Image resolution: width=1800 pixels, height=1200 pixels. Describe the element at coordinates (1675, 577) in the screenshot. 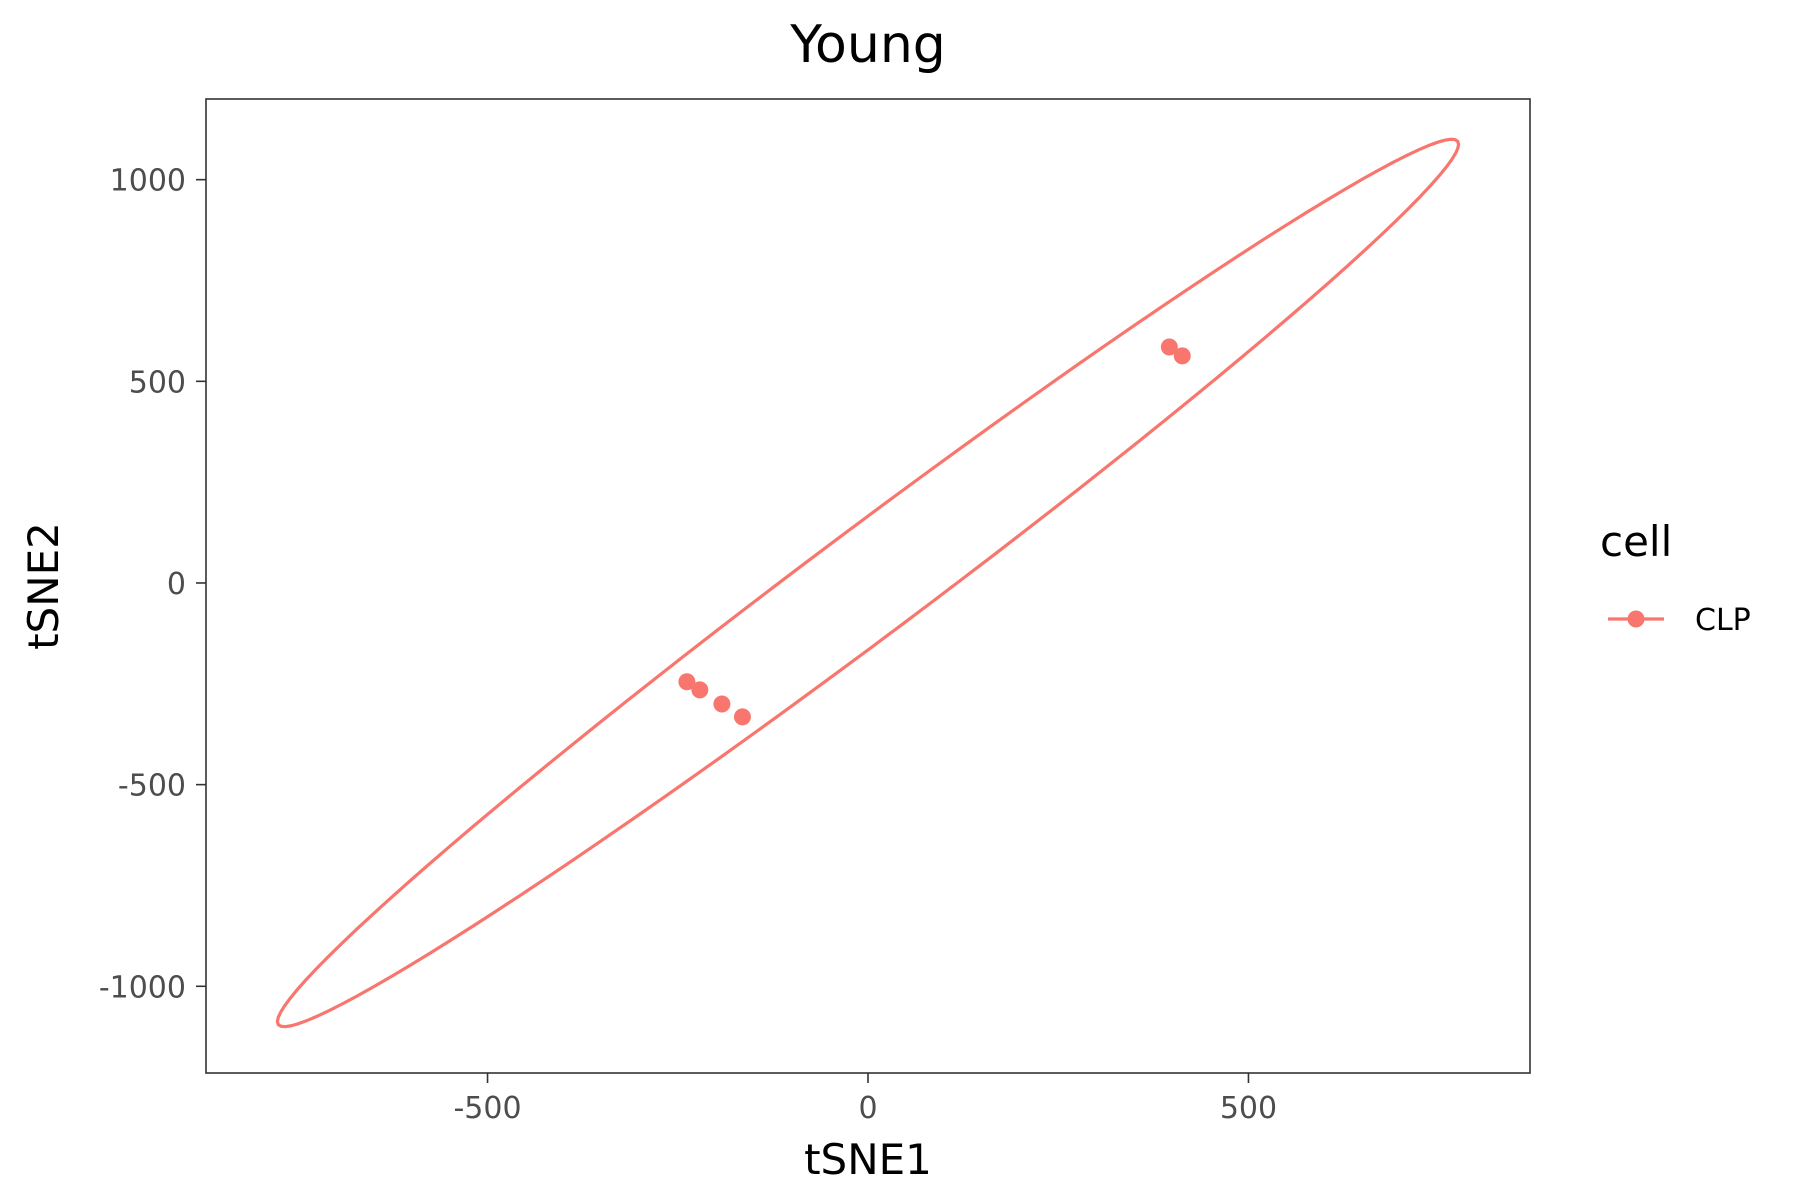

I see `legend: cell CLP` at that location.